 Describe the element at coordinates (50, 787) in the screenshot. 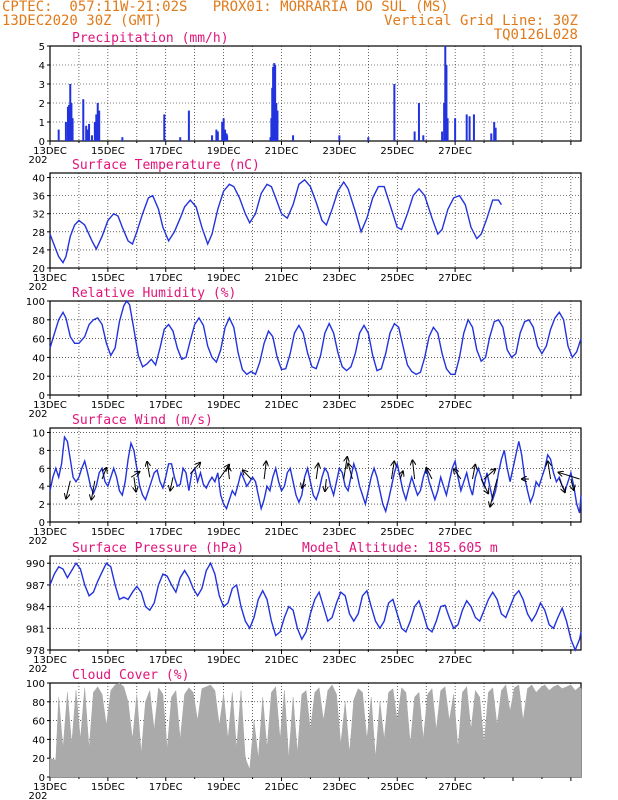

I see `cloud-cover-x-tick-label: 13DEC` at that location.